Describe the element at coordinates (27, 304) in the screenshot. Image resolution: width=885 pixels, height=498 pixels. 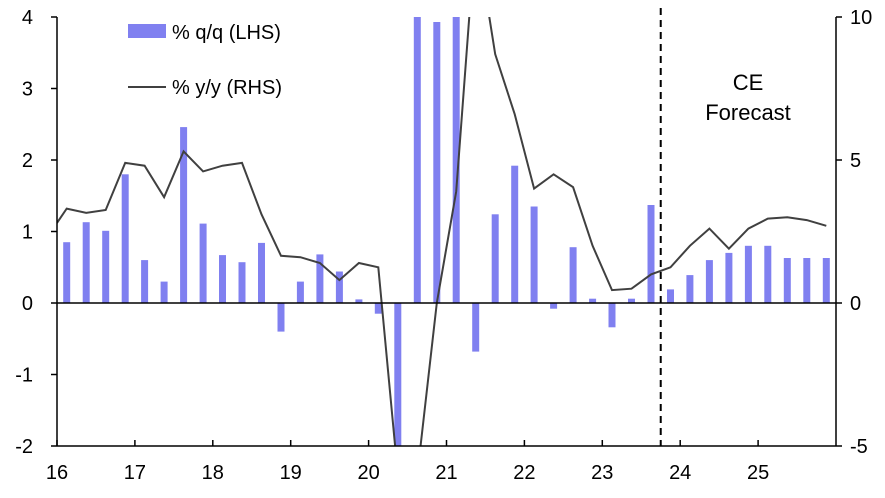
I see `left-tick-label: 0` at that location.